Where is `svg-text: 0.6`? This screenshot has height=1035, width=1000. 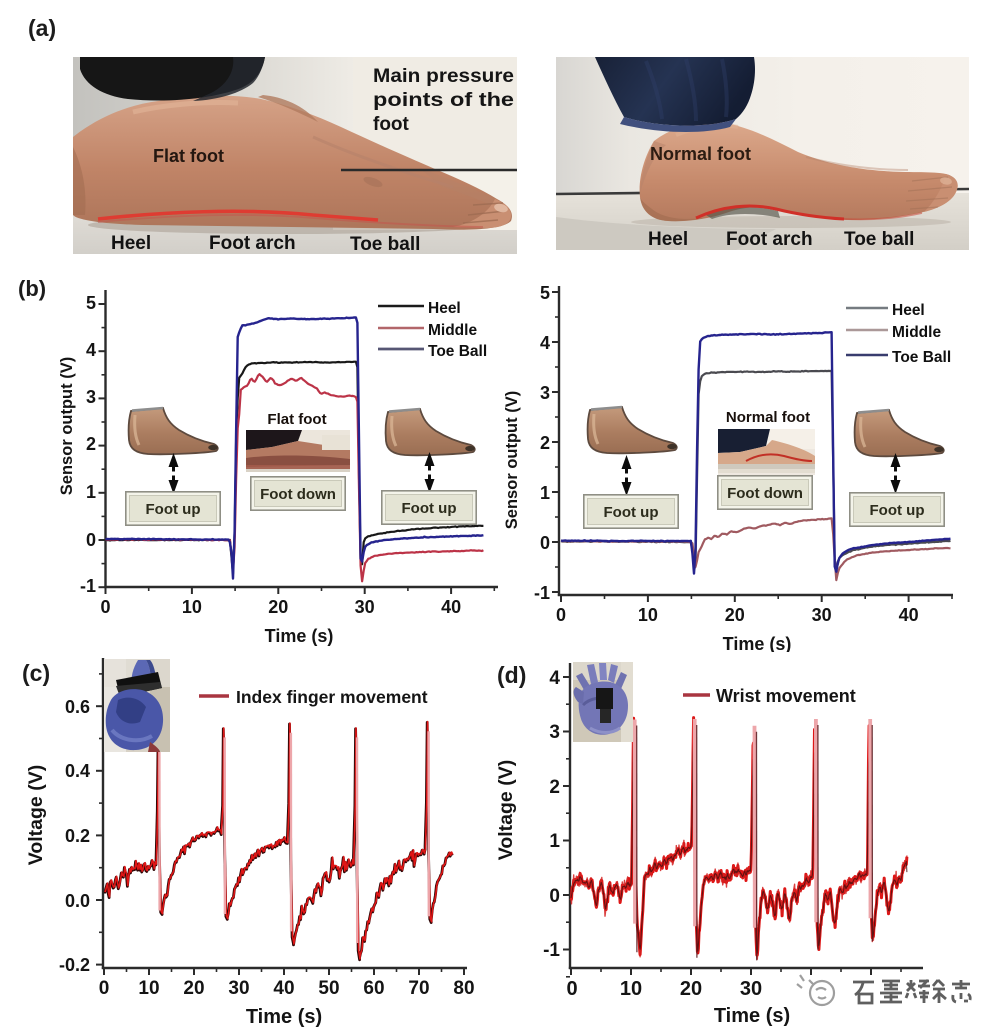
svg-text: 0.6 is located at coordinates (77, 707).